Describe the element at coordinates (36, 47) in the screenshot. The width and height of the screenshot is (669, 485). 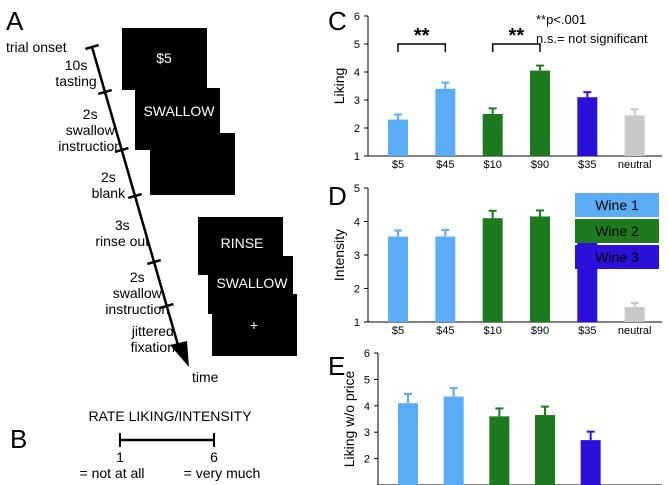
I see `trial-onset-label: trial onset` at that location.